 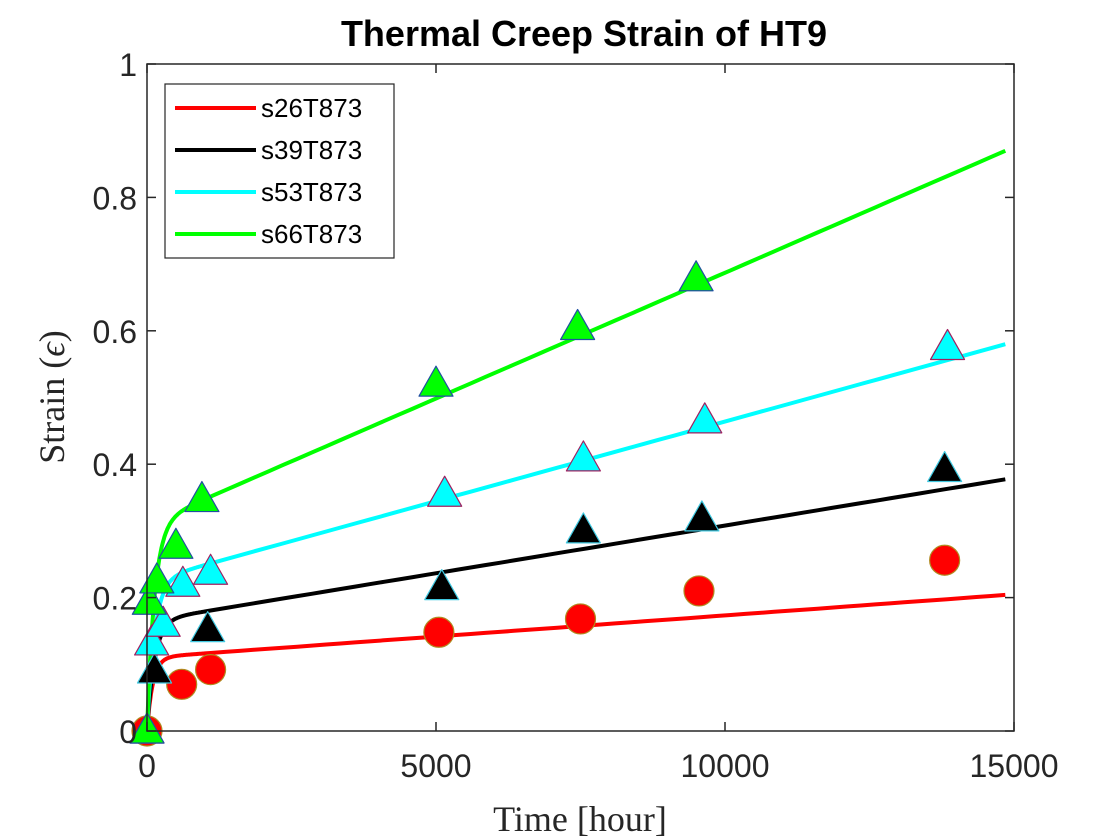 I want to click on legend-label-s39T873: s39T873, so click(x=311, y=150).